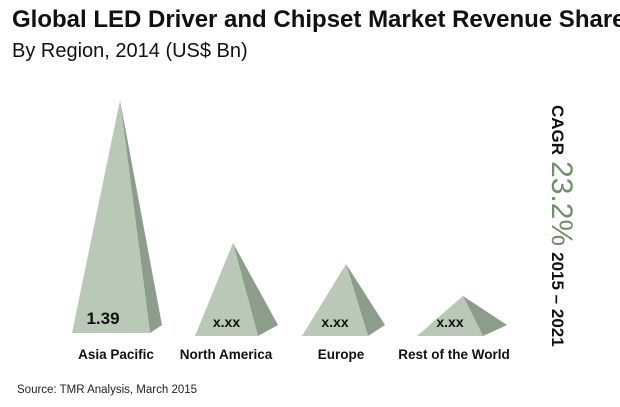  I want to click on pyramid-asia-pacific, so click(117, 216).